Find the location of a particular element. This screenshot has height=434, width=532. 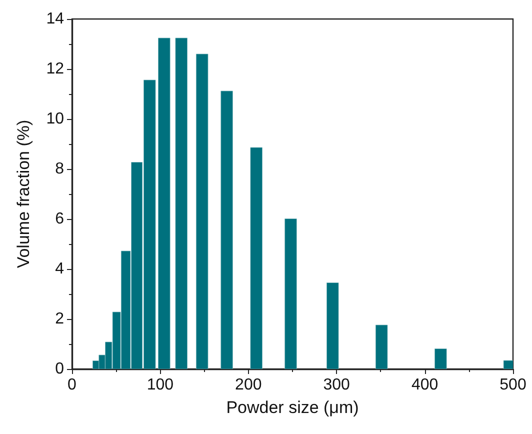

y-tick-label: 4 is located at coordinates (59, 269).